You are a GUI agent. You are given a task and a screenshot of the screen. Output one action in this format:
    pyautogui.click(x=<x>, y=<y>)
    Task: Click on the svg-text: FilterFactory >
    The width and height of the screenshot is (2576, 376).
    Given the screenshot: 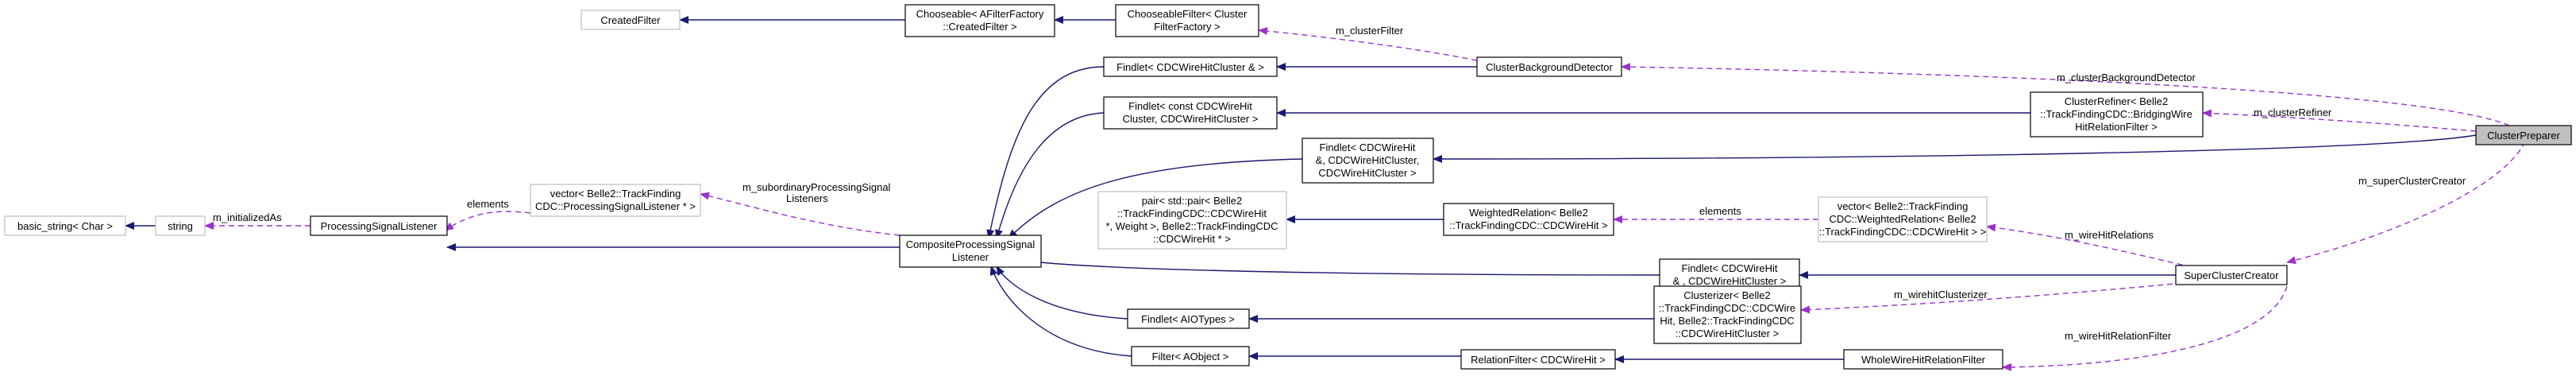 What is the action you would take?
    pyautogui.click(x=1187, y=27)
    